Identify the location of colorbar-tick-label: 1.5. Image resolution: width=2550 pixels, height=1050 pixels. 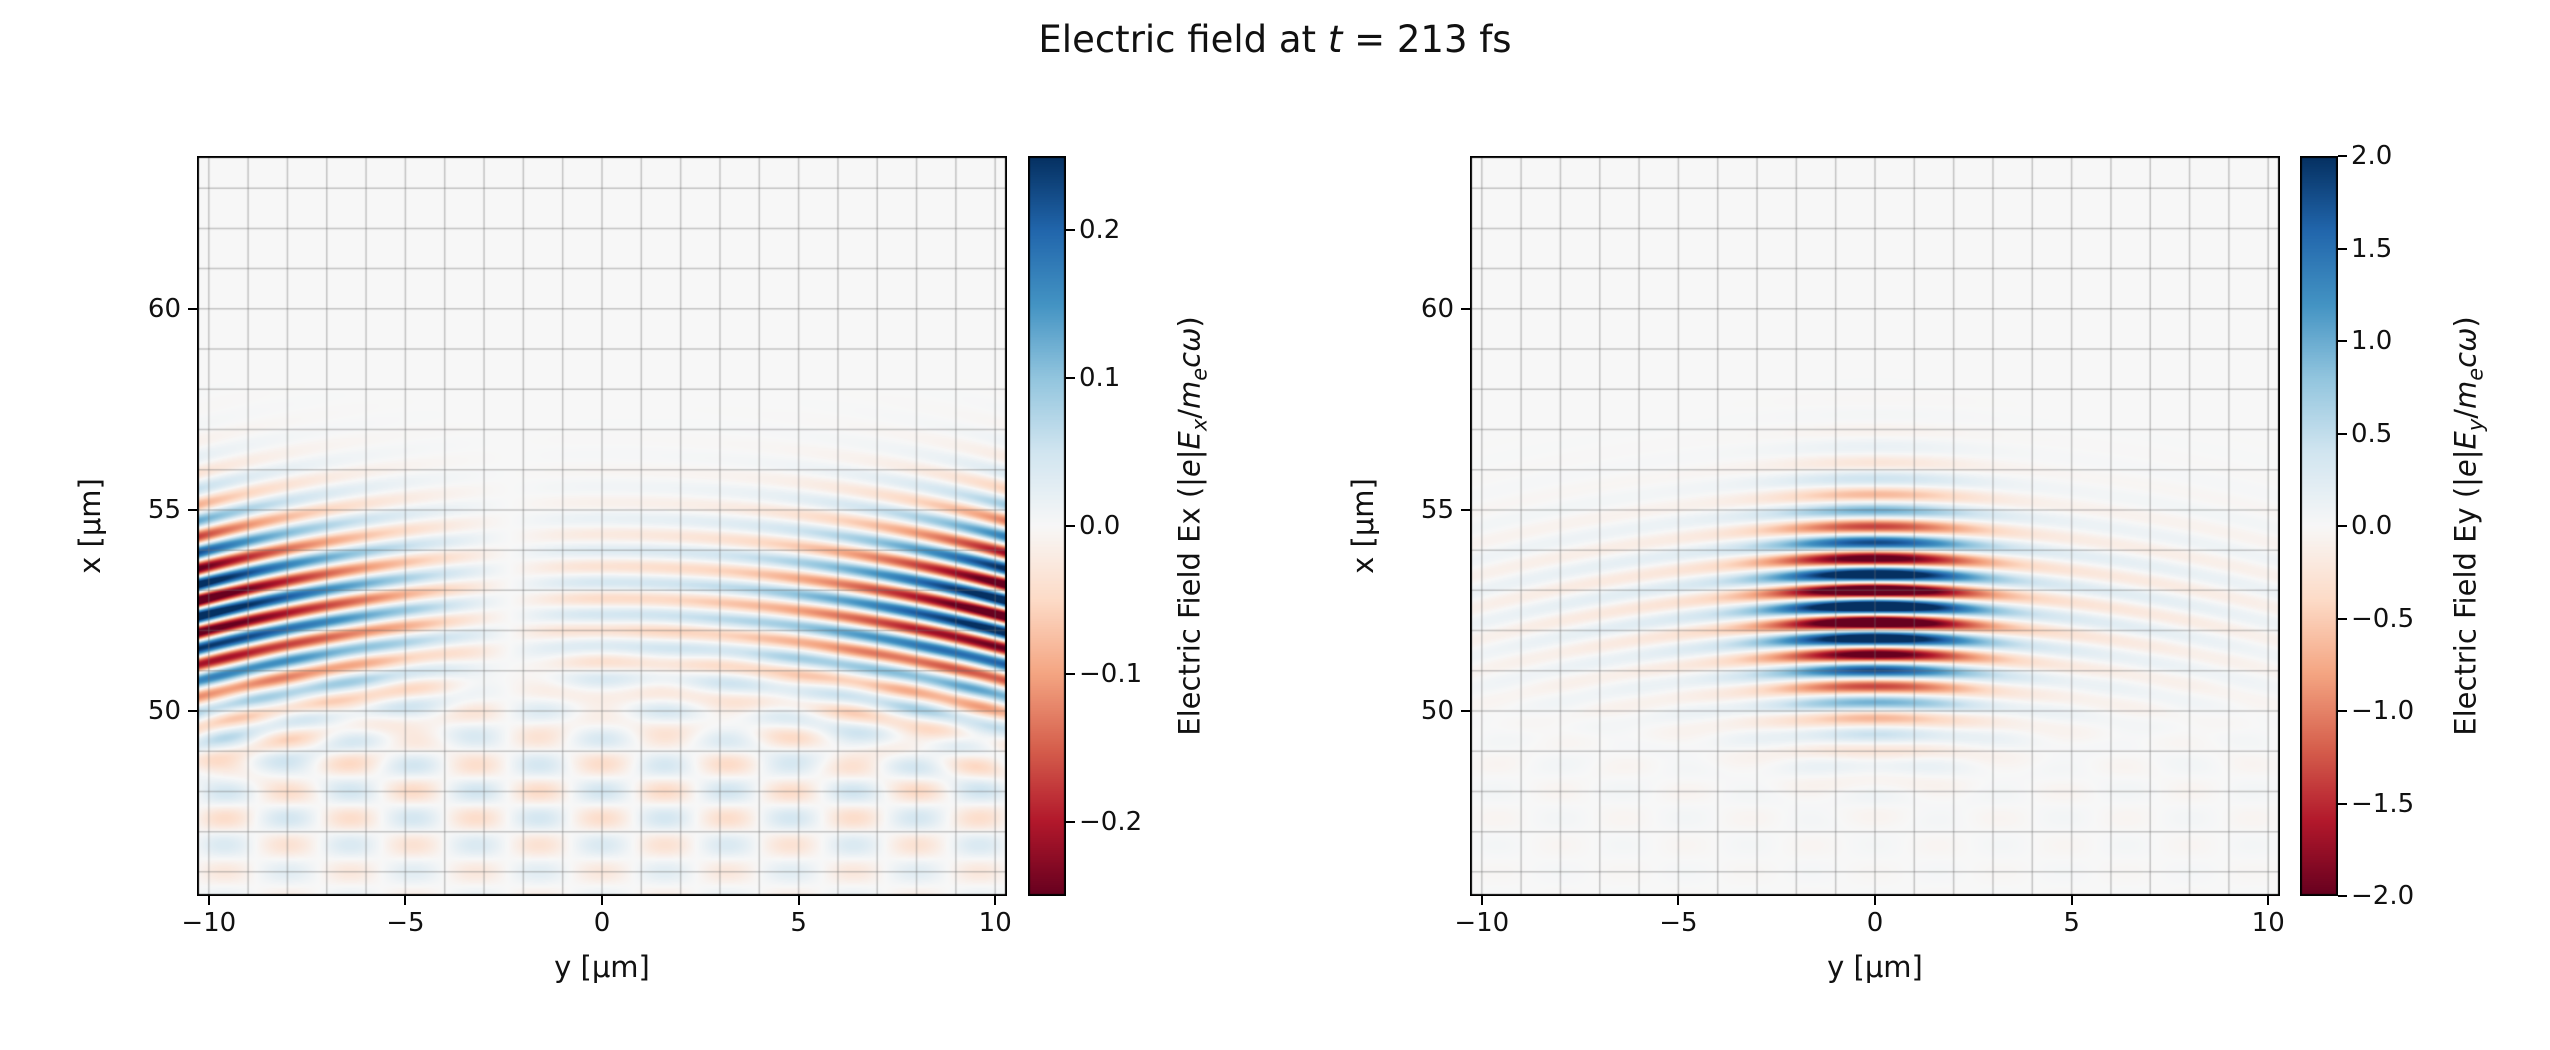
(2372, 248).